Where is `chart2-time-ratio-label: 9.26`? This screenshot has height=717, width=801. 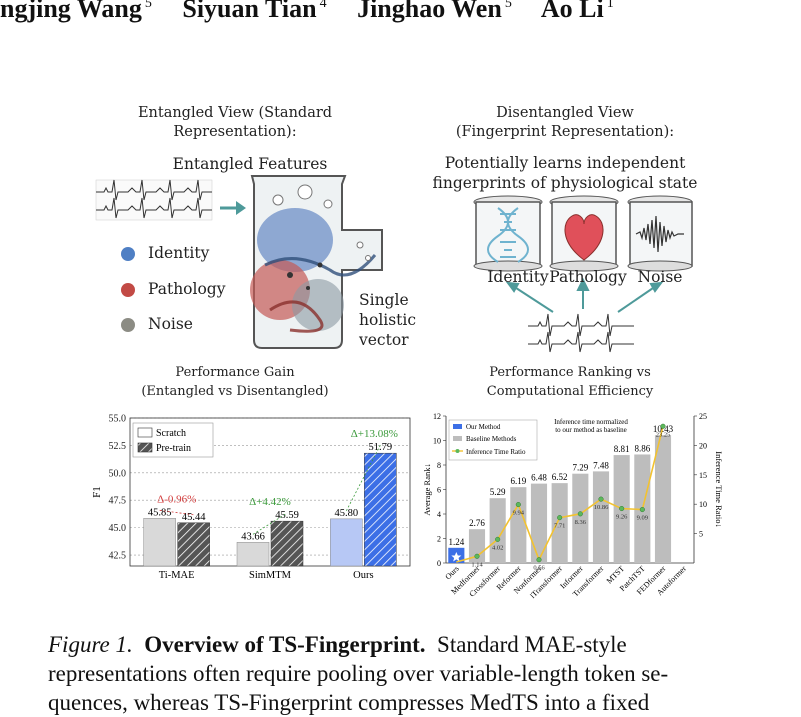
chart2-time-ratio-label: 9.26 is located at coordinates (622, 517).